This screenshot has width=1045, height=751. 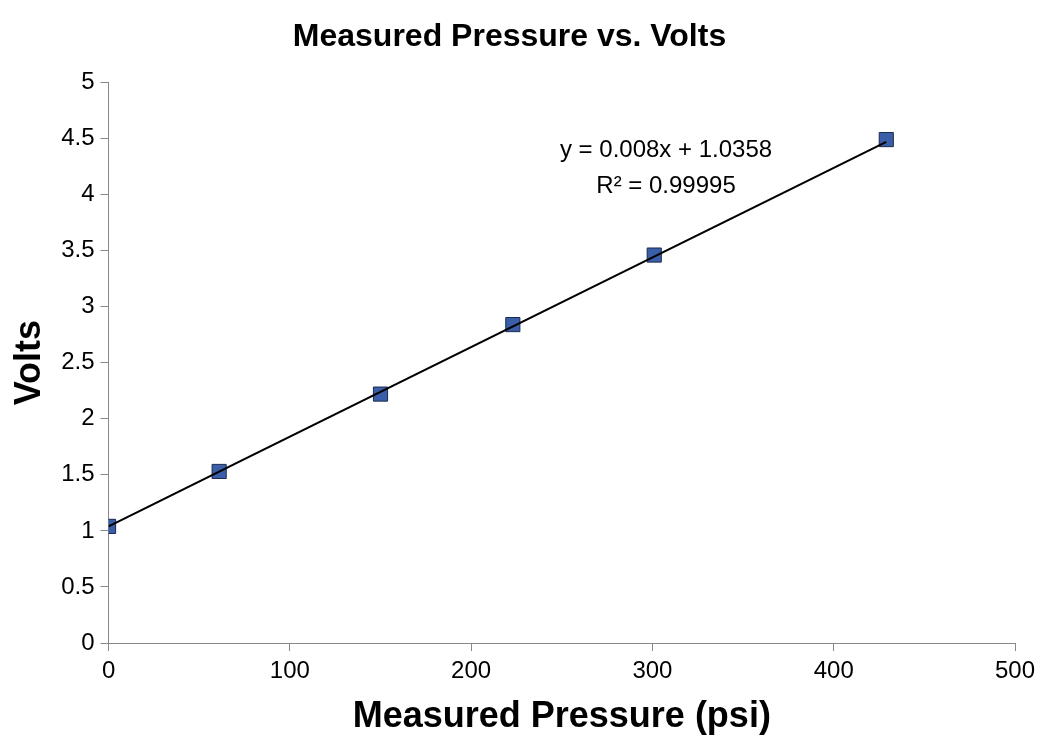 What do you see at coordinates (666, 149) in the screenshot?
I see `annotation: y = 0.008x + 1.0358` at bounding box center [666, 149].